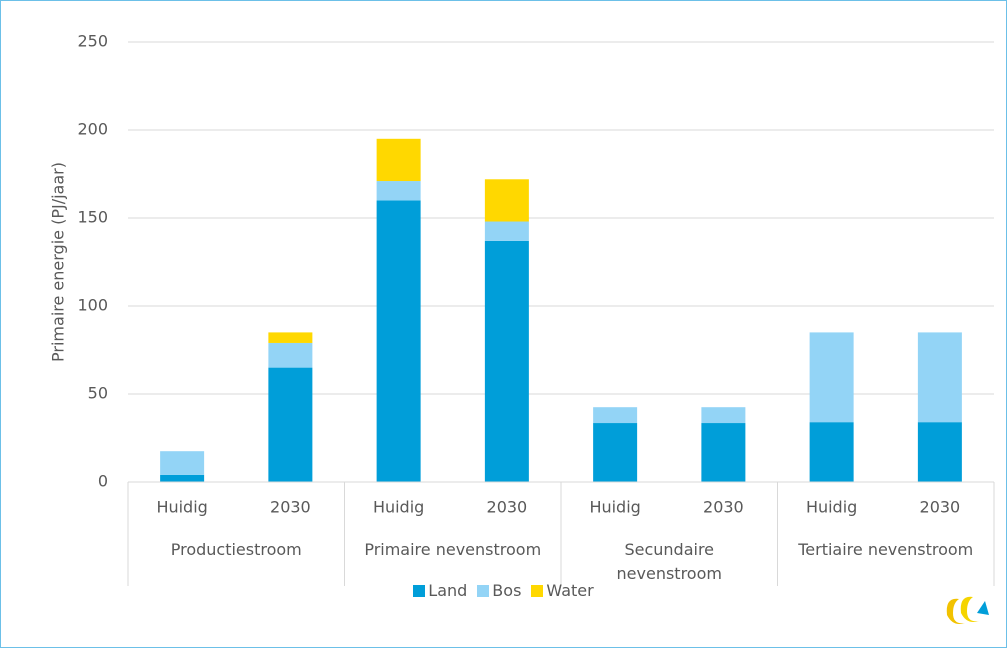 The image size is (1007, 648). Describe the element at coordinates (886, 549) in the screenshot. I see `group-label: Tertiaire nevenstroom` at that location.